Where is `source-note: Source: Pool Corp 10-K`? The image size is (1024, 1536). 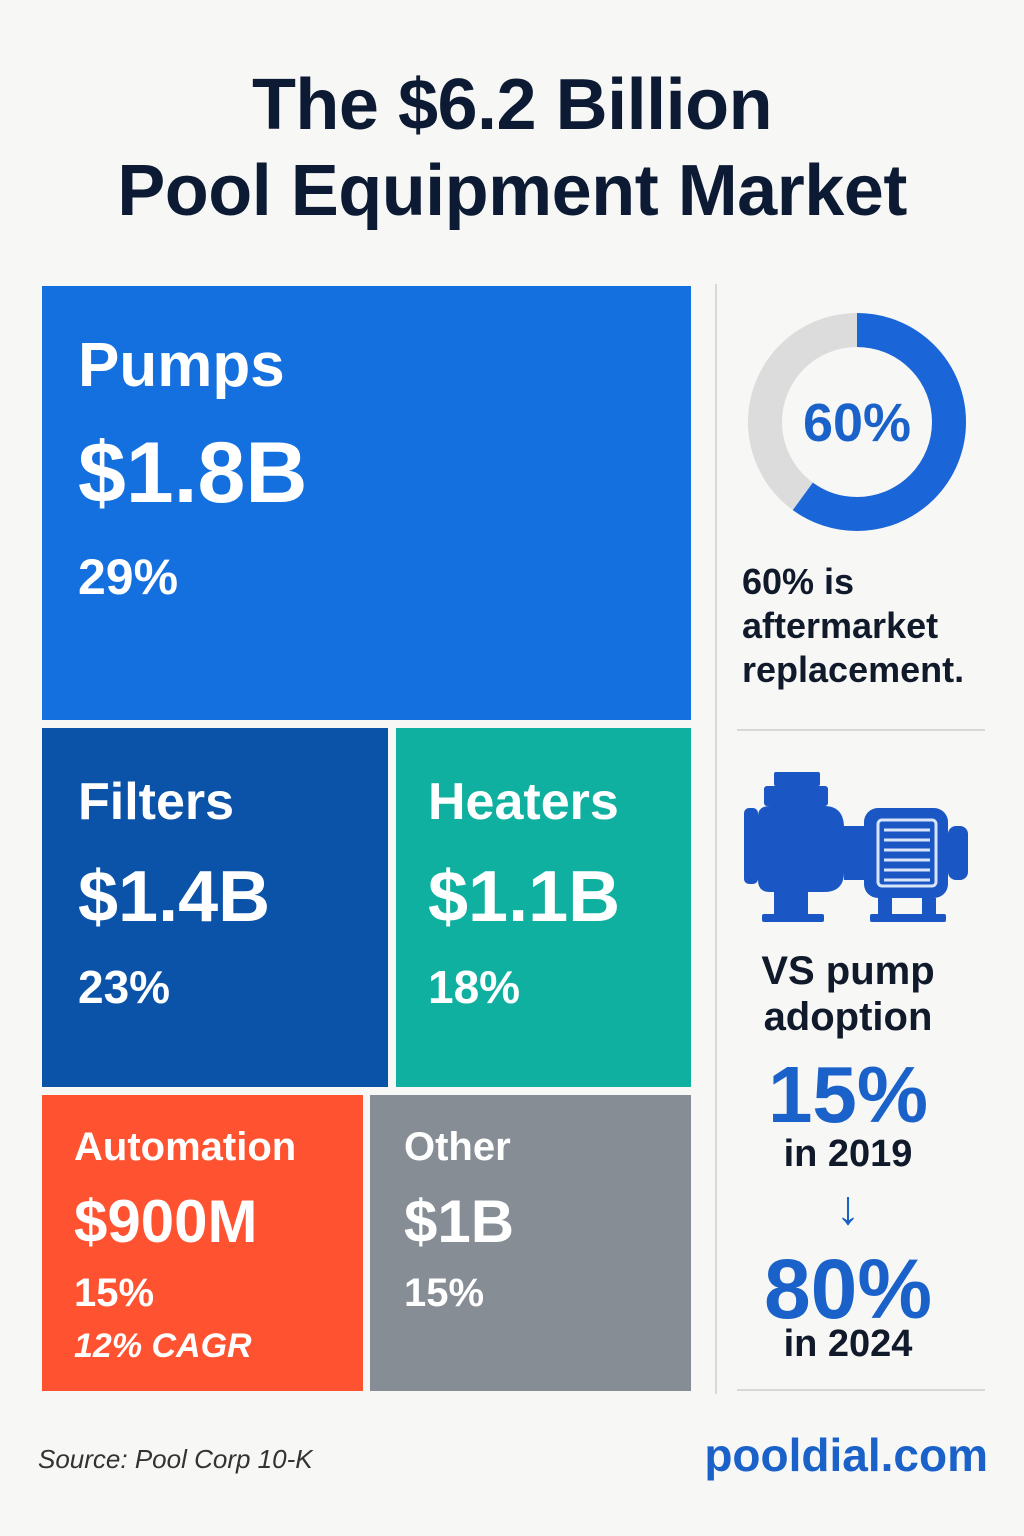 source-note: Source: Pool Corp 10-K is located at coordinates (175, 1459).